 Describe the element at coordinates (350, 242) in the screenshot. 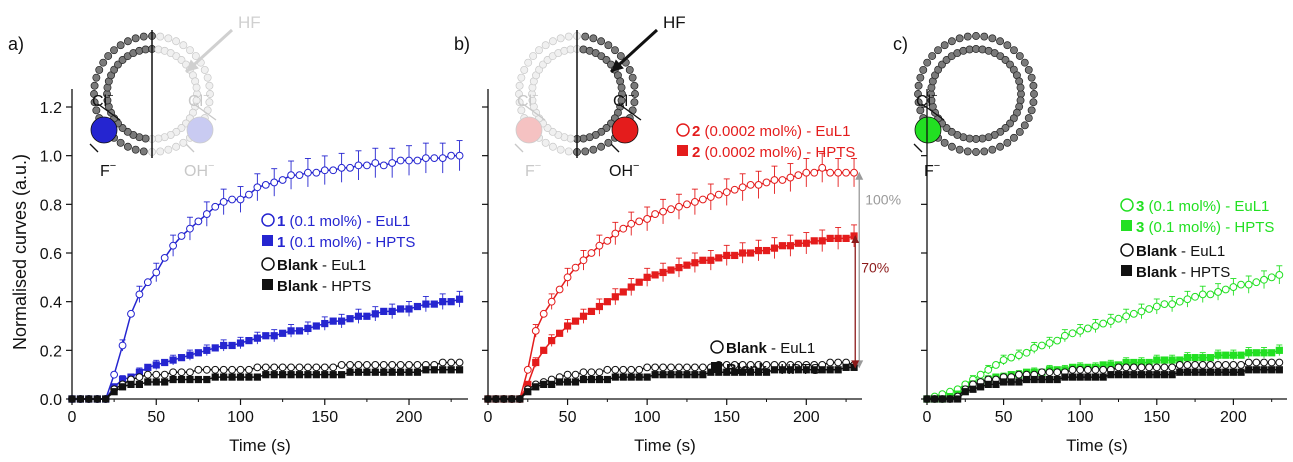

I see `legend-label-rest: (0.1 mol%) - HPTS` at that location.